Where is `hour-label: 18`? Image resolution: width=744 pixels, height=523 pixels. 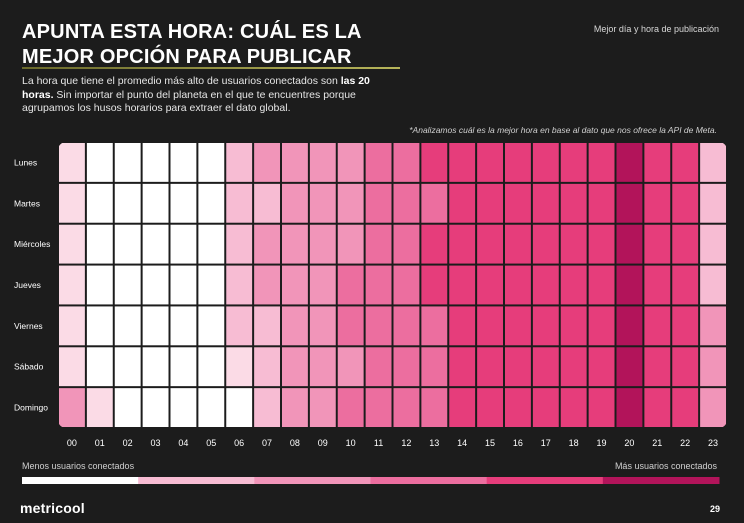
hour-label: 18 is located at coordinates (574, 443).